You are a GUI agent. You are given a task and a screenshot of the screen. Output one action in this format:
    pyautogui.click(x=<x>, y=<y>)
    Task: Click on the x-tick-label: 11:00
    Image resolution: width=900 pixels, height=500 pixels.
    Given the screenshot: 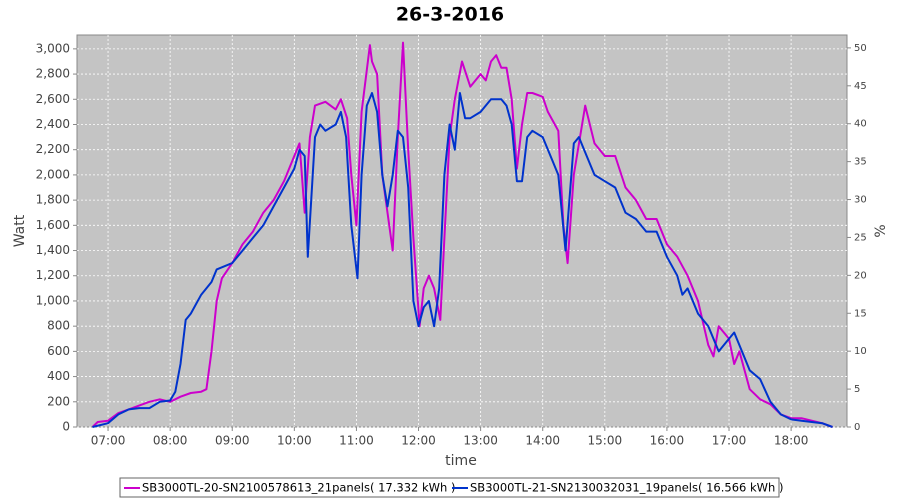 What is the action you would take?
    pyautogui.click(x=356, y=441)
    